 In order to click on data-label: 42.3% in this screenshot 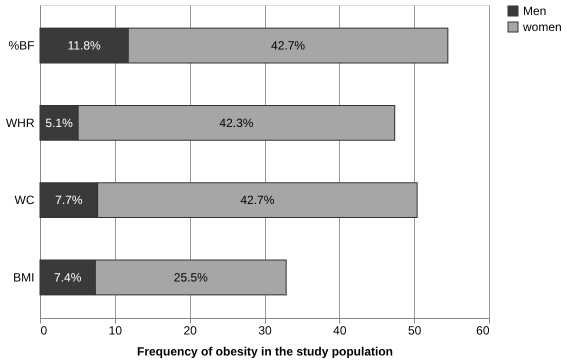, I will do `click(236, 123)`.